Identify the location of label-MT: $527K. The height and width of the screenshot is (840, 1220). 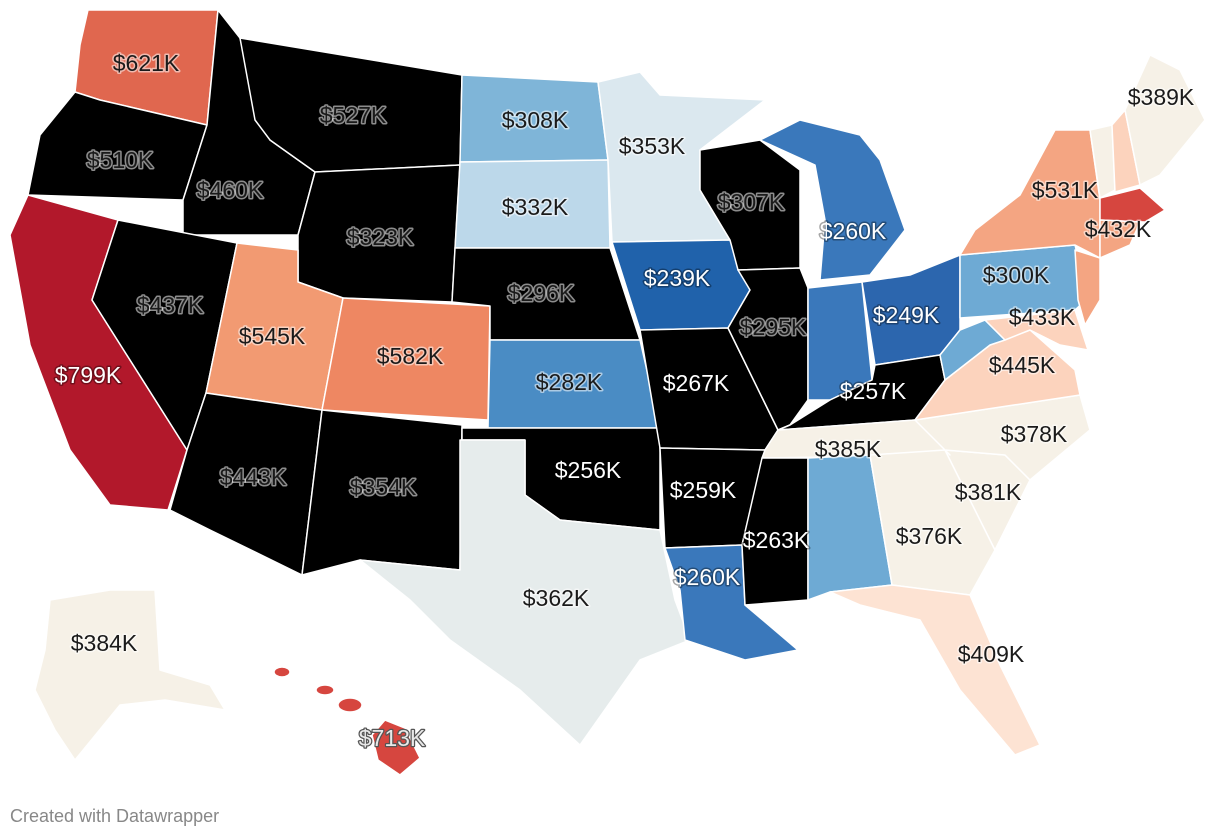
(353, 115).